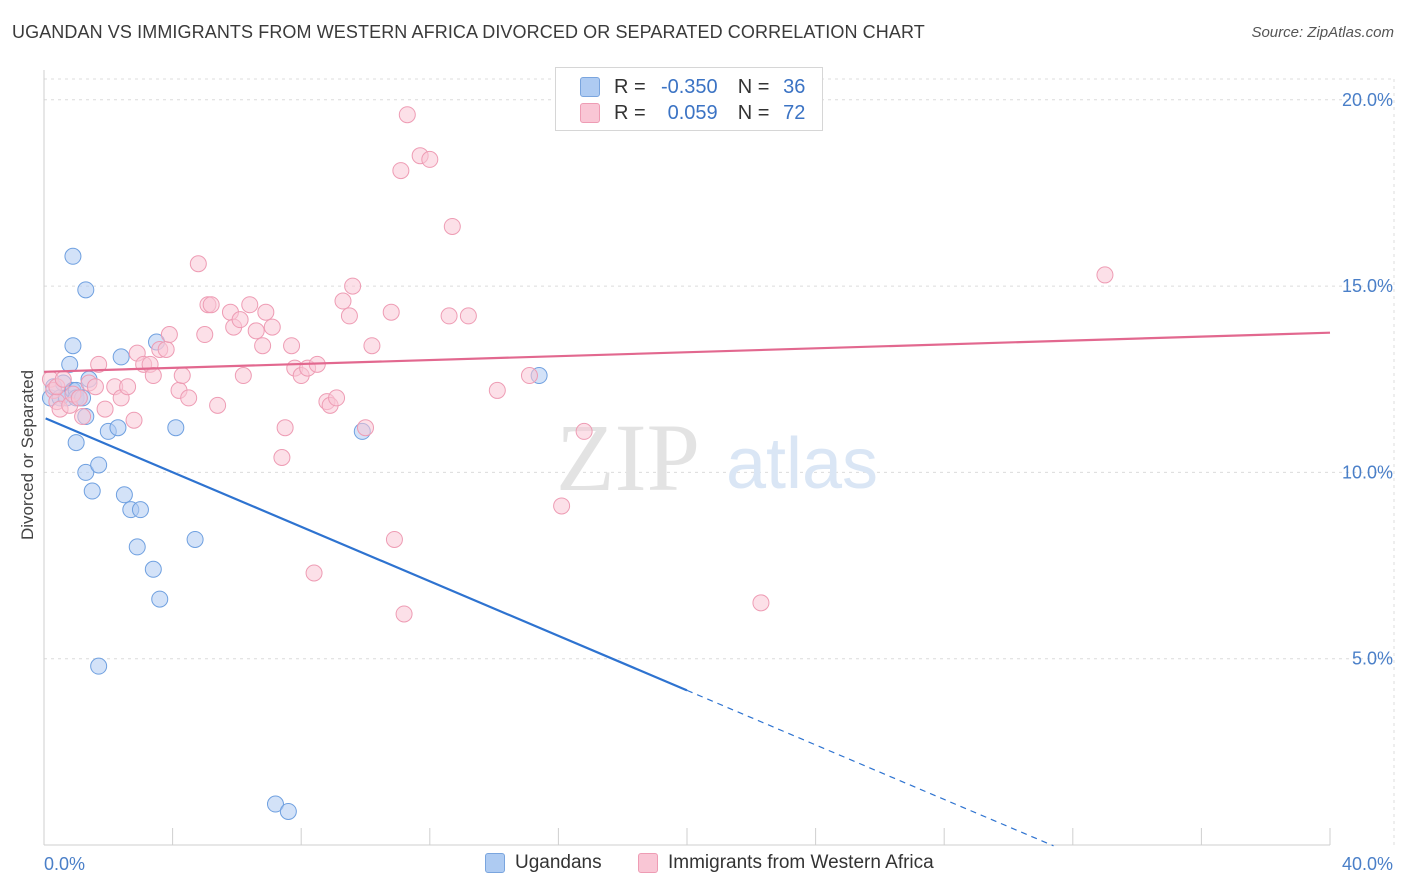 Image resolution: width=1406 pixels, height=892 pixels. What do you see at coordinates (717, 457) in the screenshot?
I see `watermark: ZIP atlas` at bounding box center [717, 457].